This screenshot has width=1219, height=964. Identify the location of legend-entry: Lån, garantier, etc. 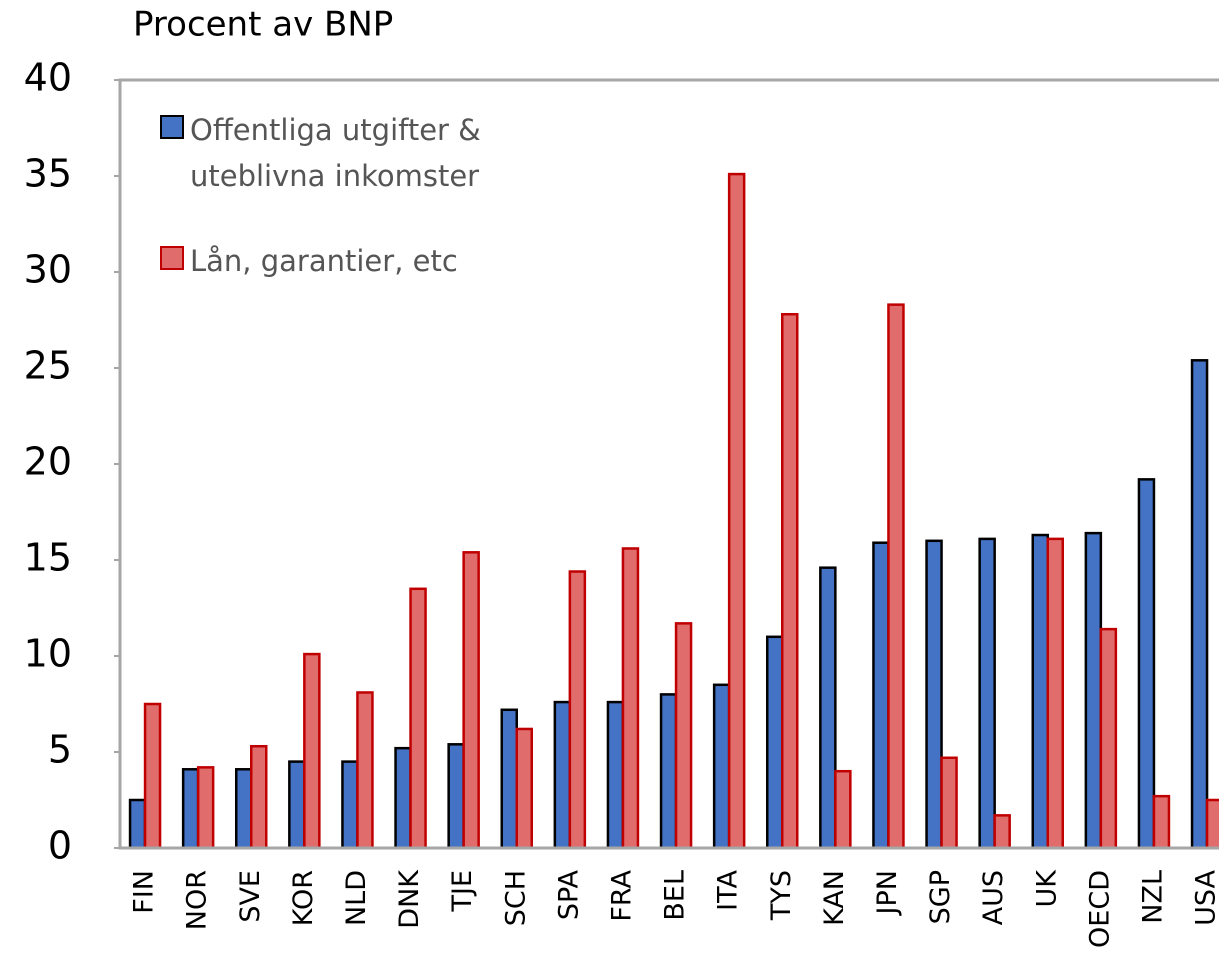
(345, 261).